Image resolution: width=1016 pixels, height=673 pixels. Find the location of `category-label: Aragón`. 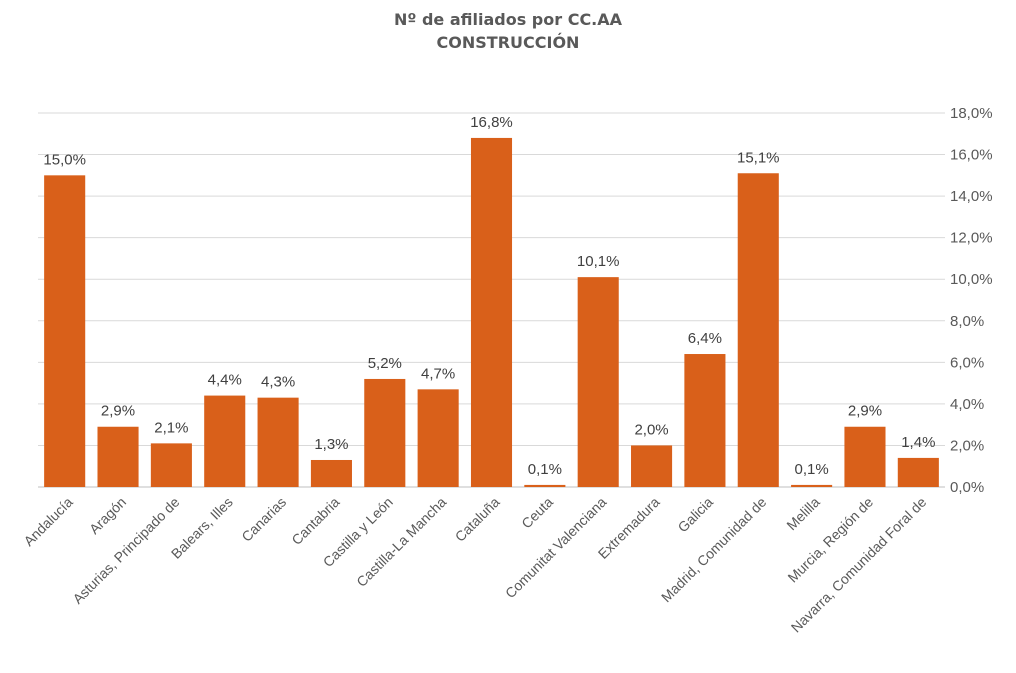

category-label: Aragón is located at coordinates (107, 515).